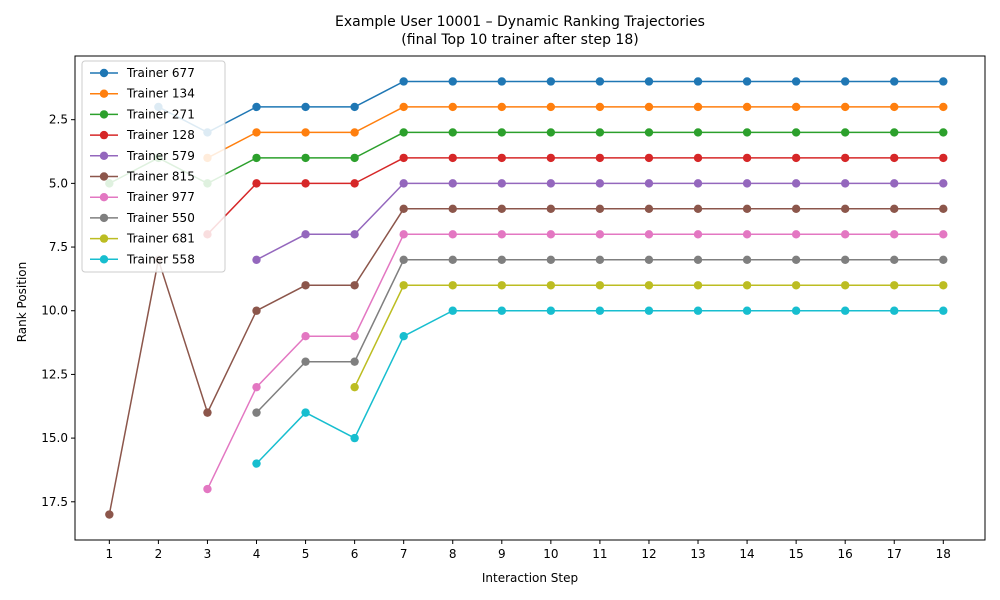 This screenshot has height=600, width=1000. What do you see at coordinates (110, 554) in the screenshot?
I see `x-tick-label: 1` at bounding box center [110, 554].